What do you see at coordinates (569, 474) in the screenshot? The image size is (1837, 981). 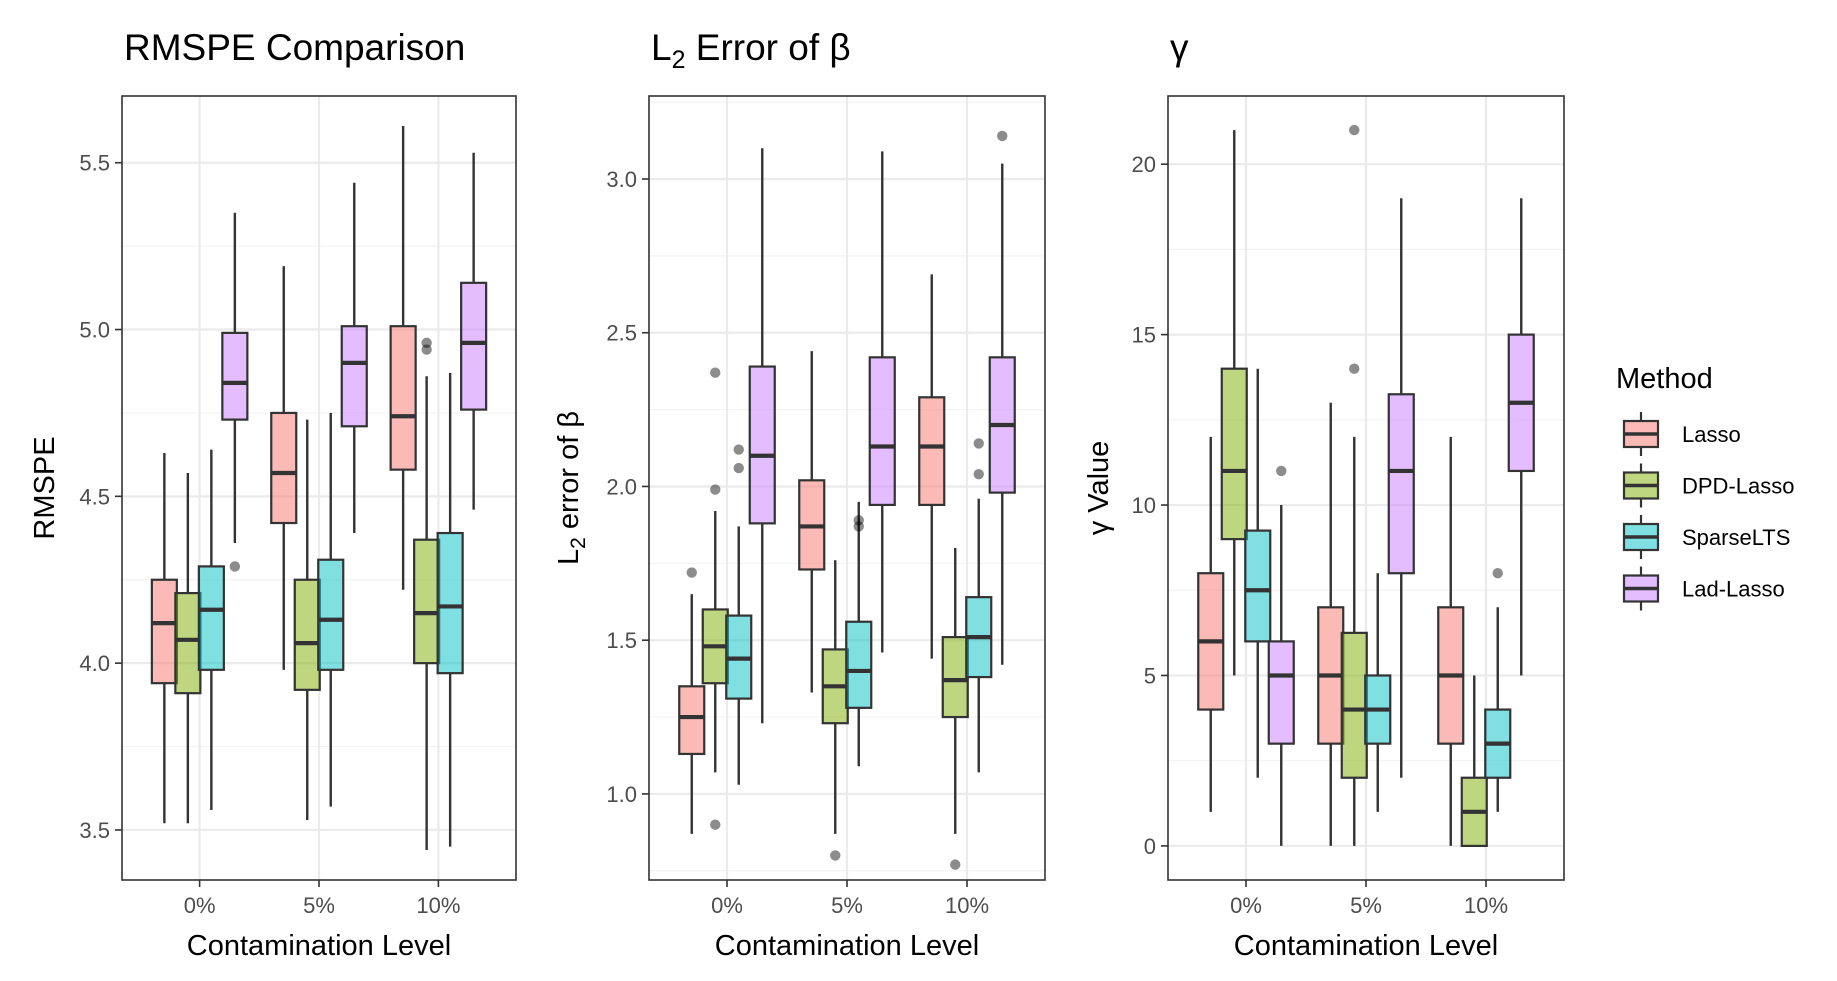 I see `ylabel-rest: error of β` at bounding box center [569, 474].